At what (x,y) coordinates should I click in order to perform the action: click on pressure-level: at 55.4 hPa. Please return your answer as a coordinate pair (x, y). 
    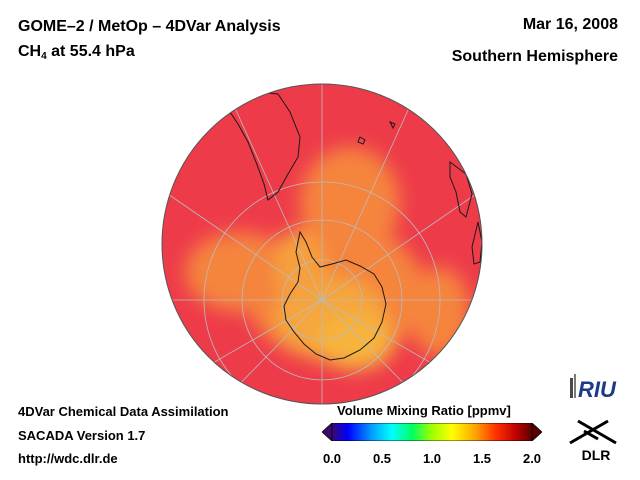
    Looking at the image, I should click on (90, 51).